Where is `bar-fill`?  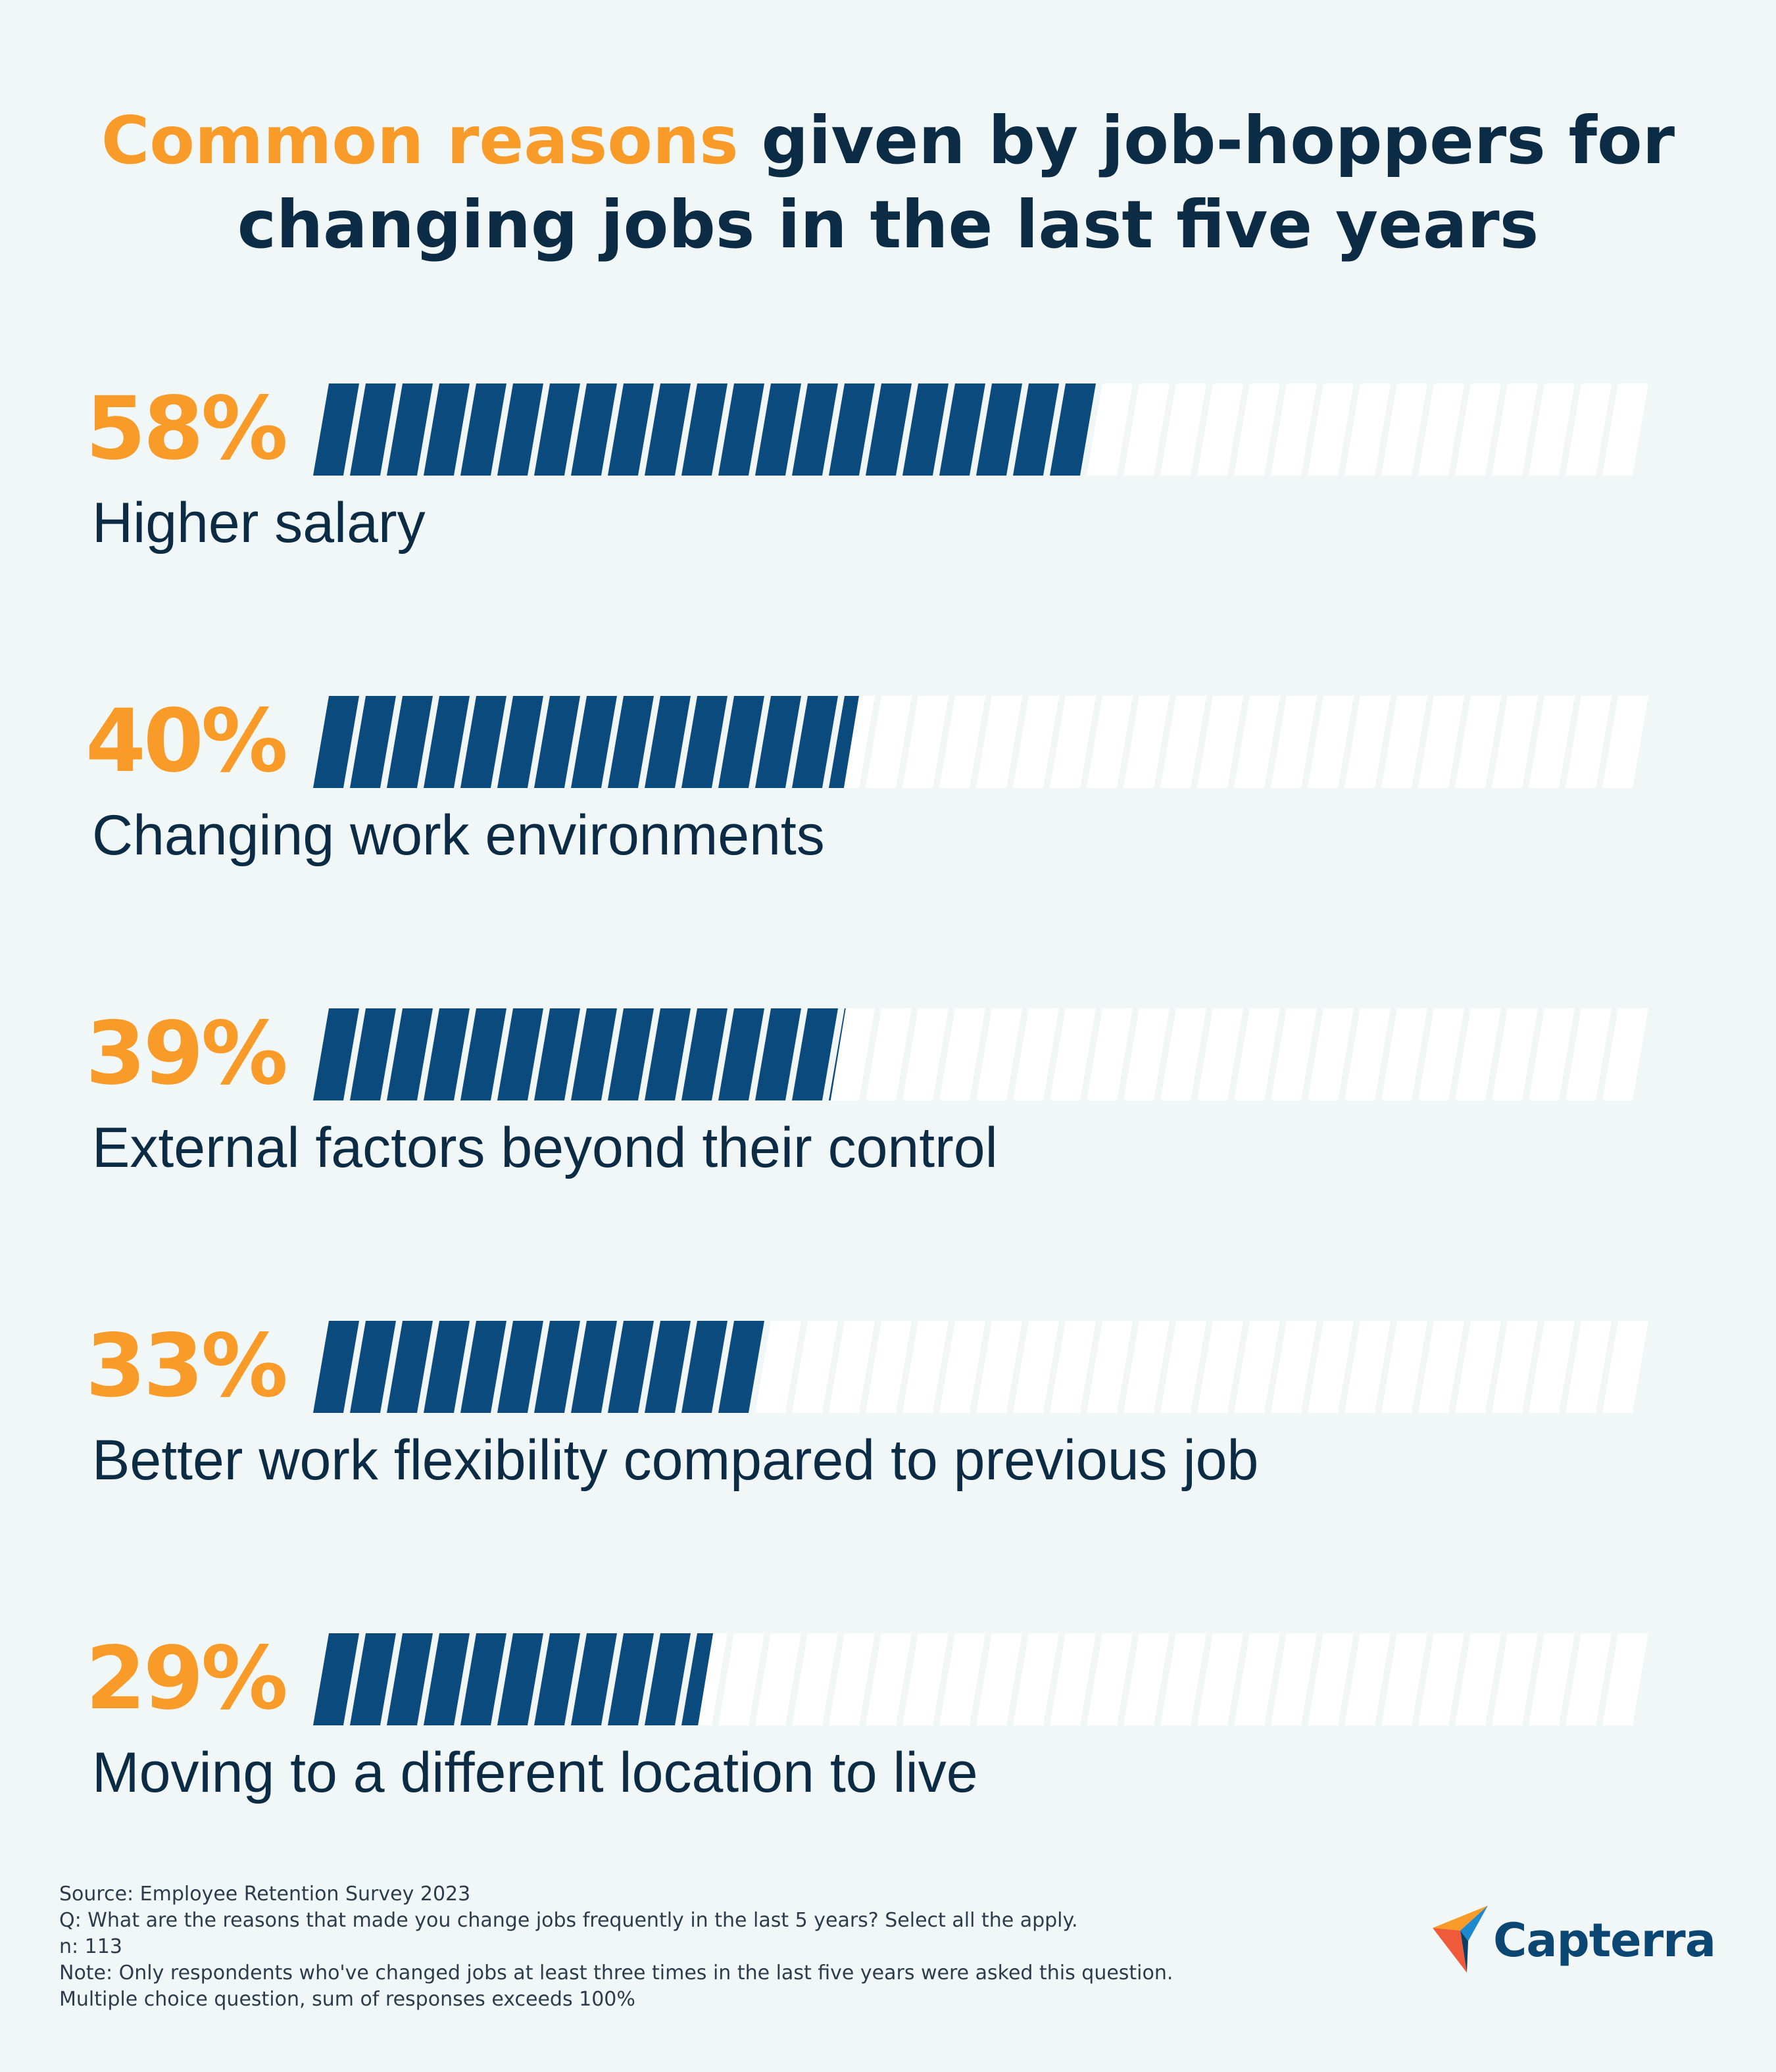
bar-fill is located at coordinates (705, 429).